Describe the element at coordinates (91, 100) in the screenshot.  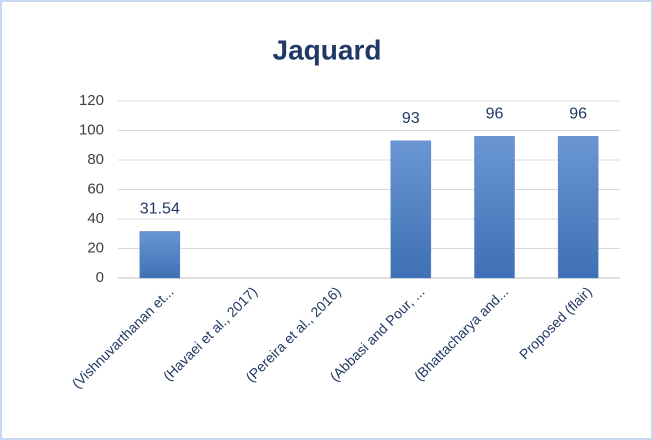
I see `y-tick-label: 120` at that location.